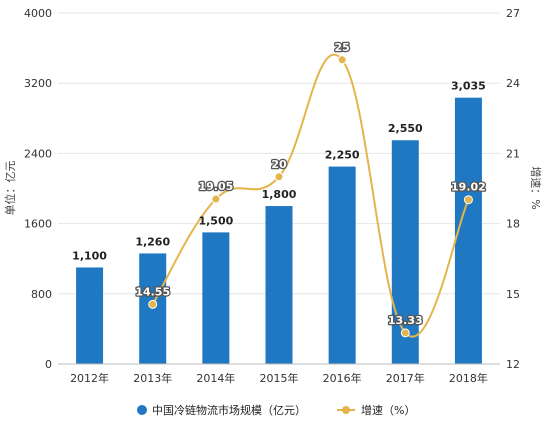  What do you see at coordinates (468, 187) in the screenshot?
I see `growth-value-label: 19.02` at bounding box center [468, 187].